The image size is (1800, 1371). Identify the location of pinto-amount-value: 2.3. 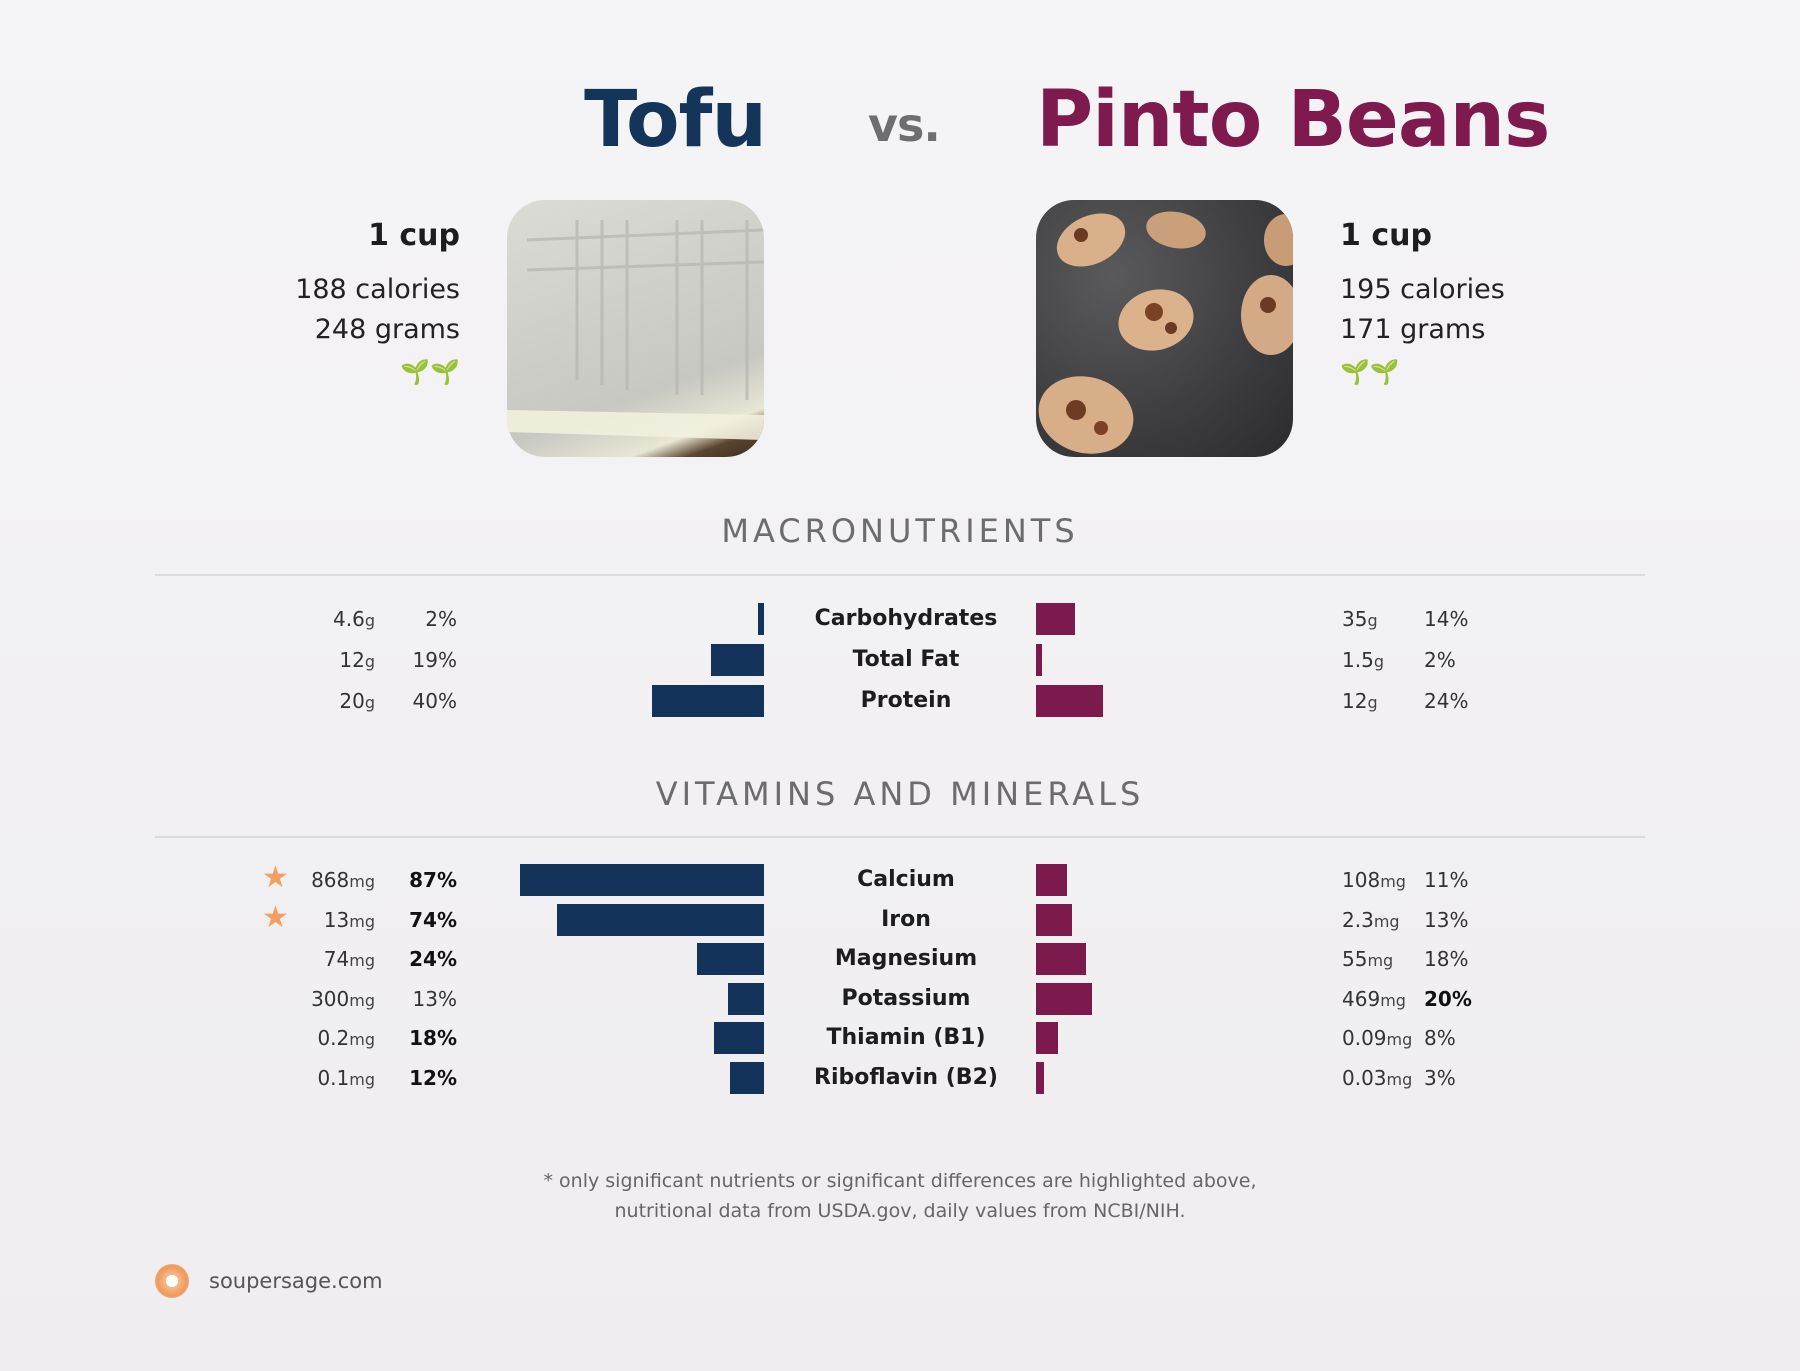
(1358, 919).